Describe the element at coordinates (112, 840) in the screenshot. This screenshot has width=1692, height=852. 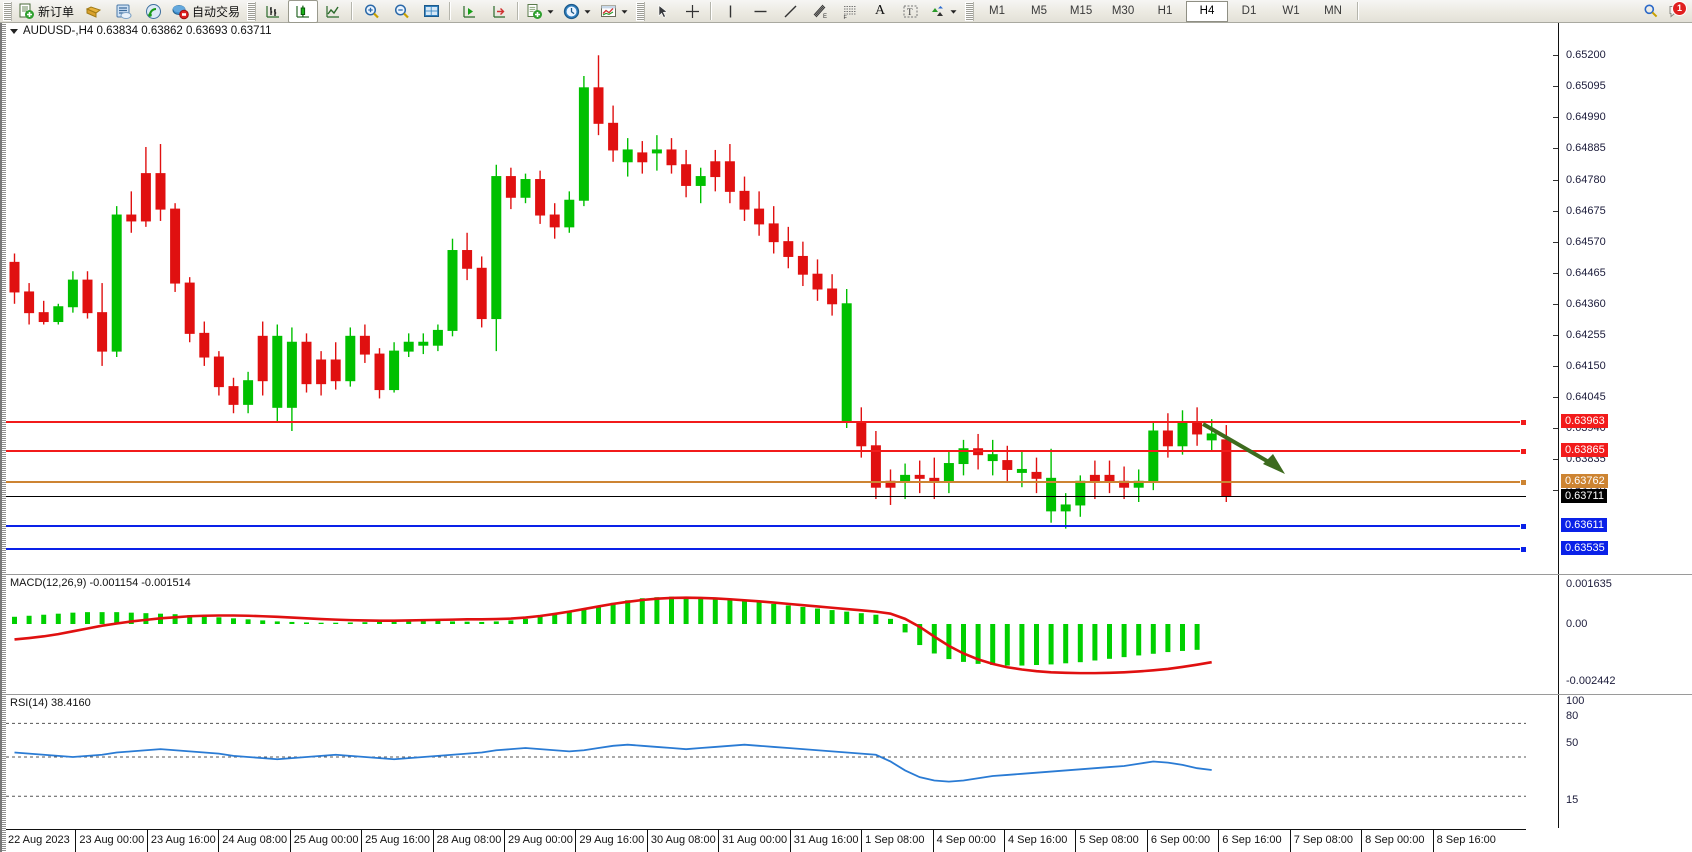
I see `time-tick-label: 23 Aug 00:00` at that location.